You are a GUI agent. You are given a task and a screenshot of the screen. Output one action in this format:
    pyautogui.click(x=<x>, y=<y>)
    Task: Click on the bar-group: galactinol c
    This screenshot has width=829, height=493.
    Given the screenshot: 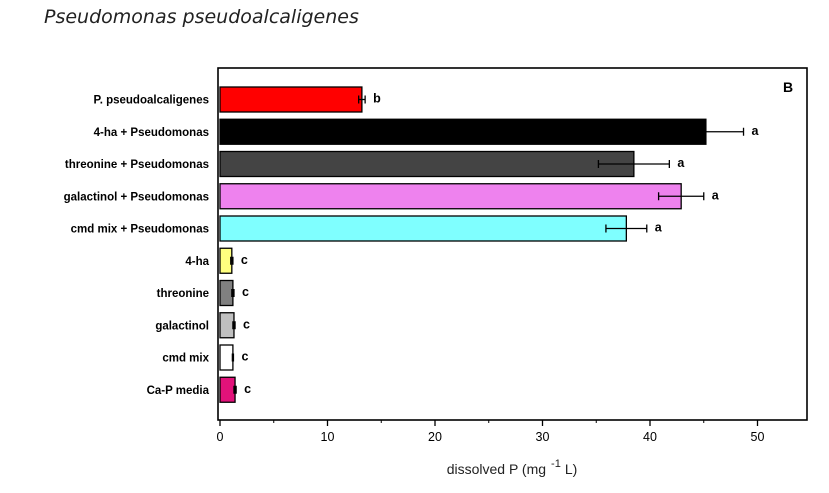 What is the action you would take?
    pyautogui.click(x=202, y=325)
    